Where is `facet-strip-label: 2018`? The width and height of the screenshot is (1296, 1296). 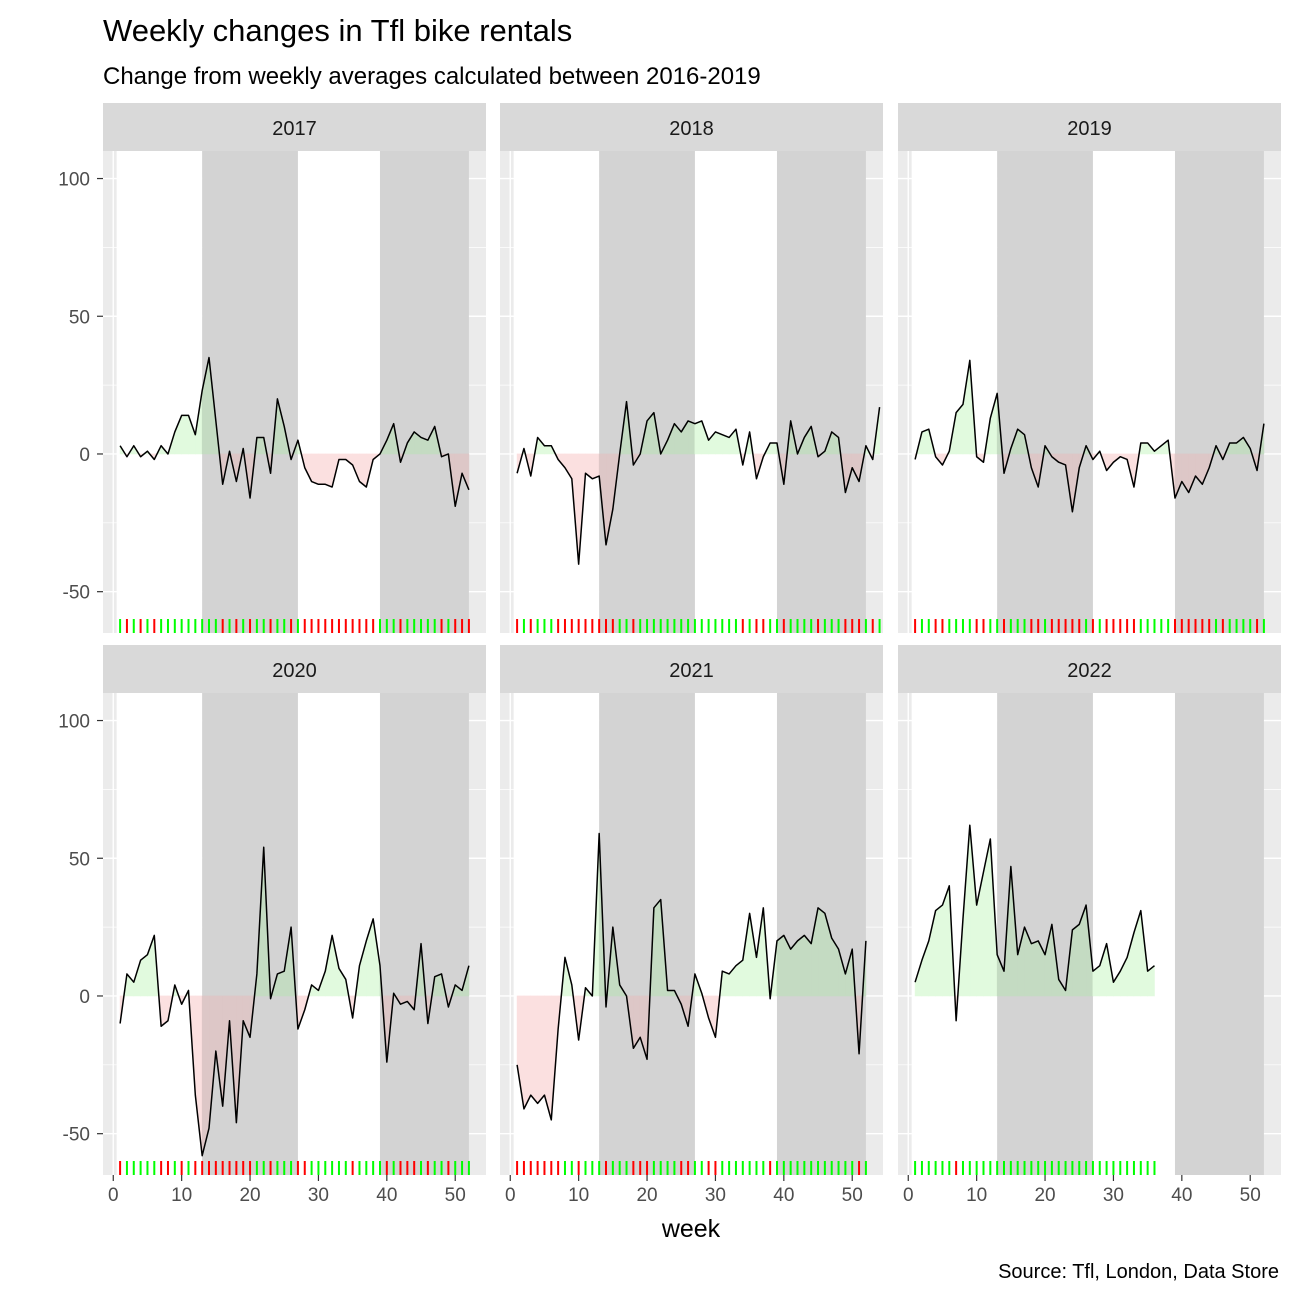 facet-strip-label: 2018 is located at coordinates (691, 129).